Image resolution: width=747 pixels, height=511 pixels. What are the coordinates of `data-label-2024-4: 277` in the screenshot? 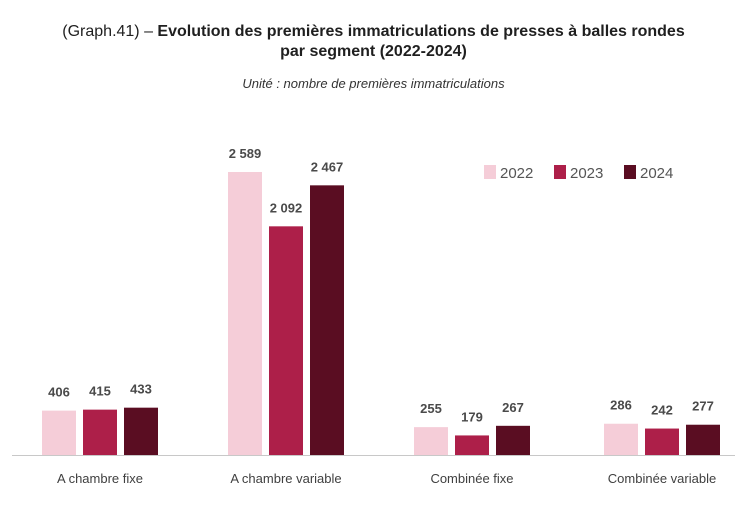 It's located at (703, 406).